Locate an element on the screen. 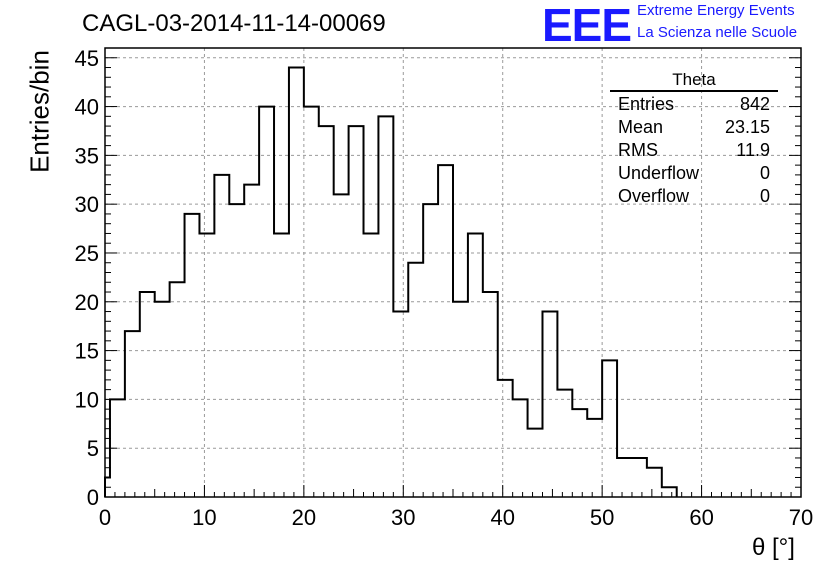 The image size is (836, 572). x-tick-label: 0 is located at coordinates (105, 517).